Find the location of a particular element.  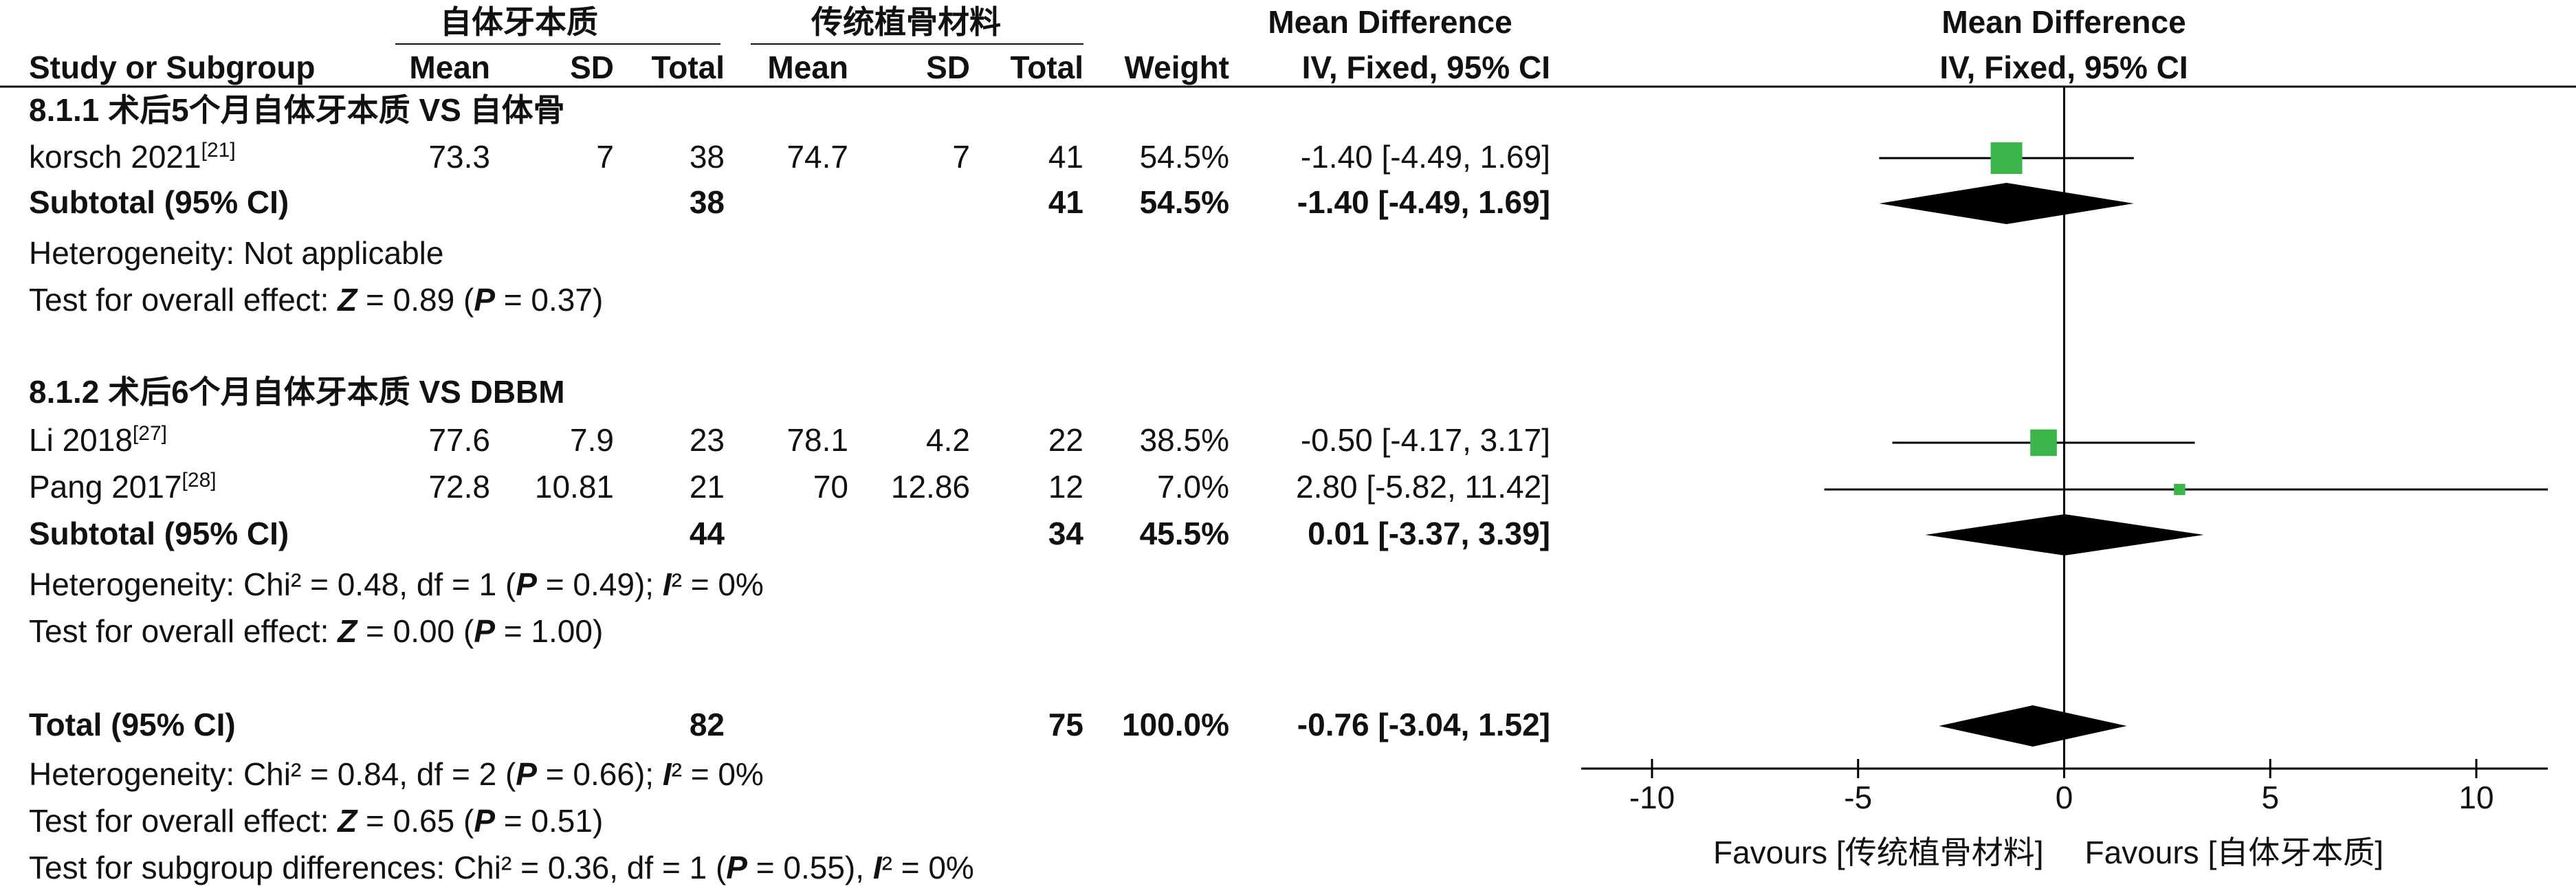

cell-sd1: 7 is located at coordinates (605, 157).